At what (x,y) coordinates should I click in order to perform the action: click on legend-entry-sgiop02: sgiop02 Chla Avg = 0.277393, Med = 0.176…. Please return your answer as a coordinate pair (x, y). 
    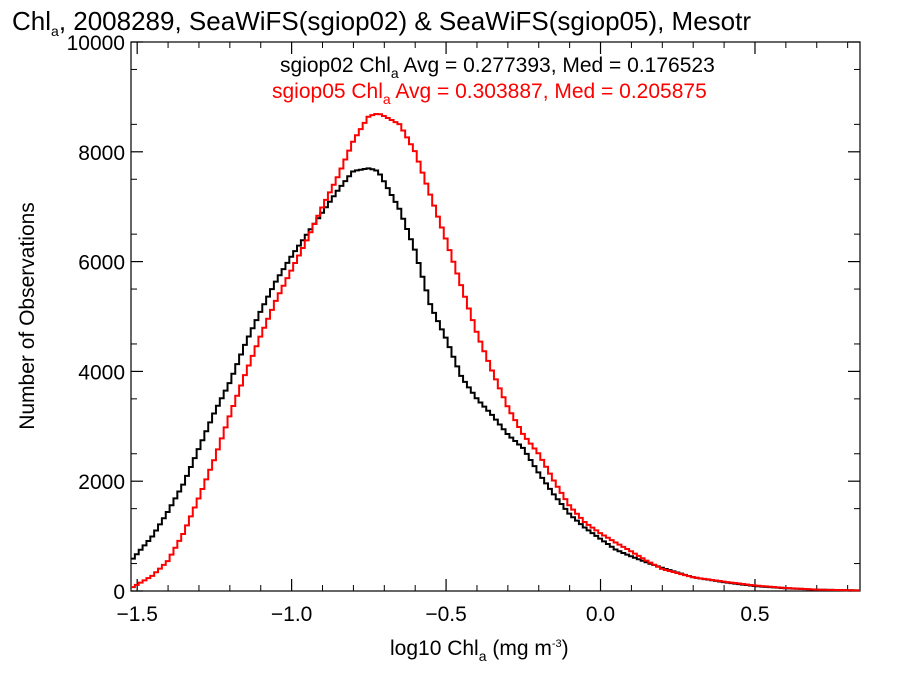
    Looking at the image, I should click on (497, 67).